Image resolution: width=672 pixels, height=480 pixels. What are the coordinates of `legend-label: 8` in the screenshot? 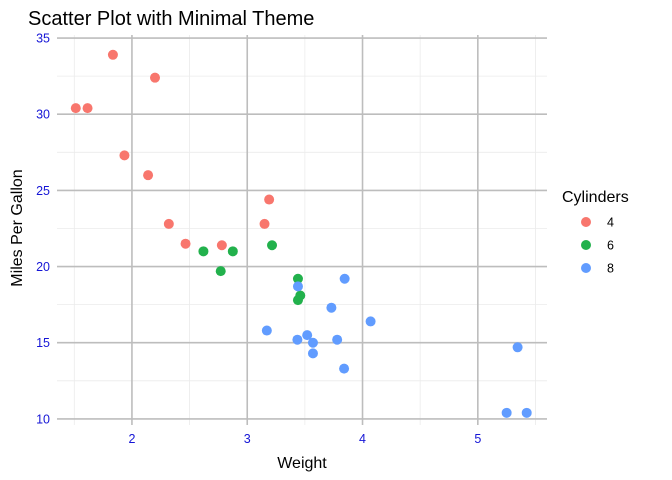 It's located at (610, 269).